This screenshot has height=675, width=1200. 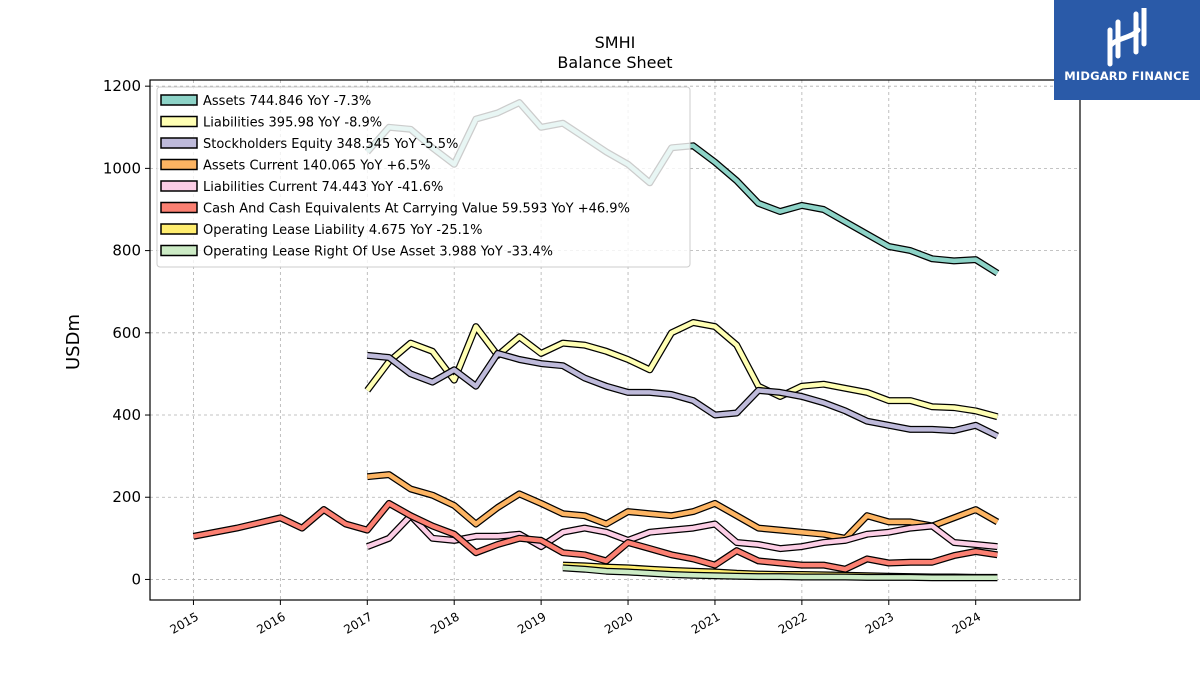 I want to click on y-tick-label: 600, so click(x=126, y=333).